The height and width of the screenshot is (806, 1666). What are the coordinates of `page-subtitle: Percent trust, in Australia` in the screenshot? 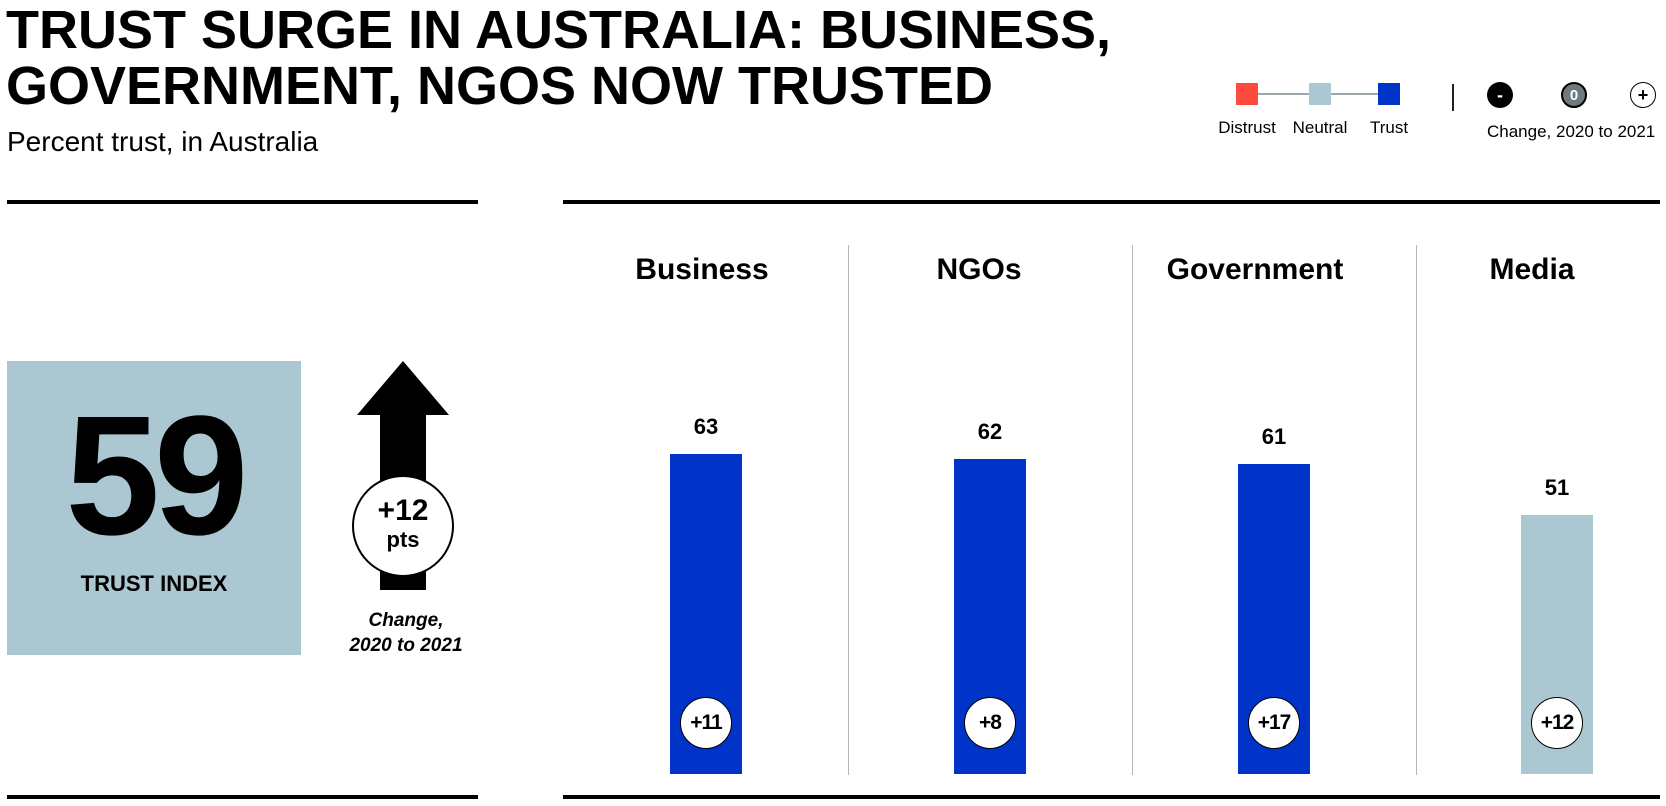 It's located at (163, 141).